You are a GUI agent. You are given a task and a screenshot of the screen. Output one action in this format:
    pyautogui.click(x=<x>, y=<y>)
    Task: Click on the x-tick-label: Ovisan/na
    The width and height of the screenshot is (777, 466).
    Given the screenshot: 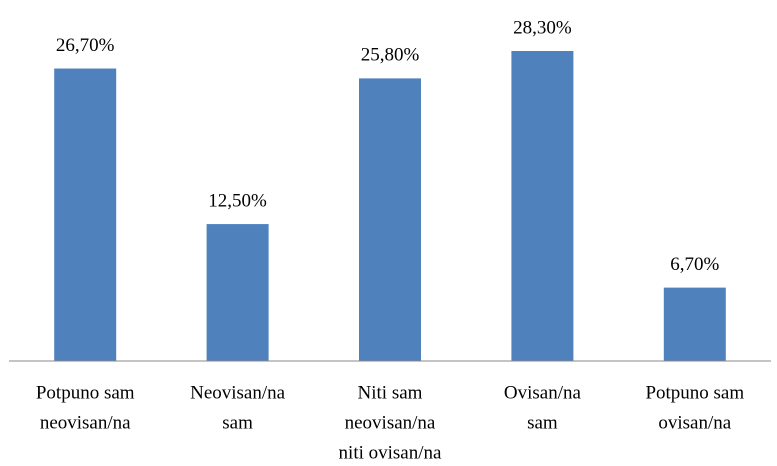 What is the action you would take?
    pyautogui.click(x=543, y=392)
    